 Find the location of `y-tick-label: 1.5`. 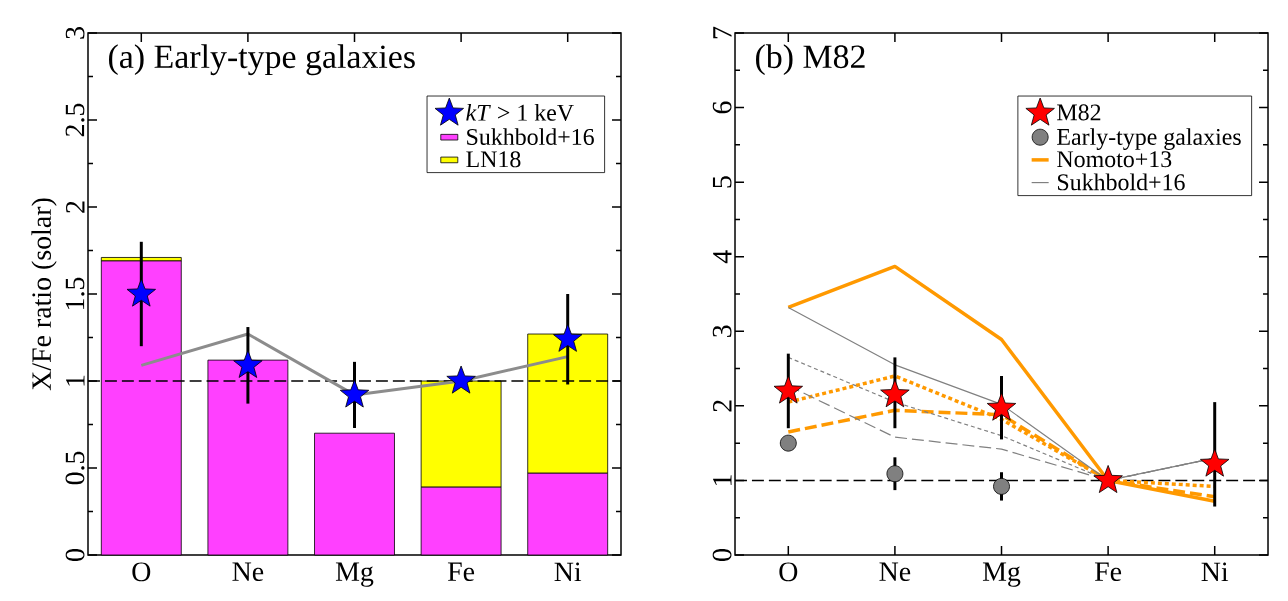

y-tick-label: 1.5 is located at coordinates (75, 293).